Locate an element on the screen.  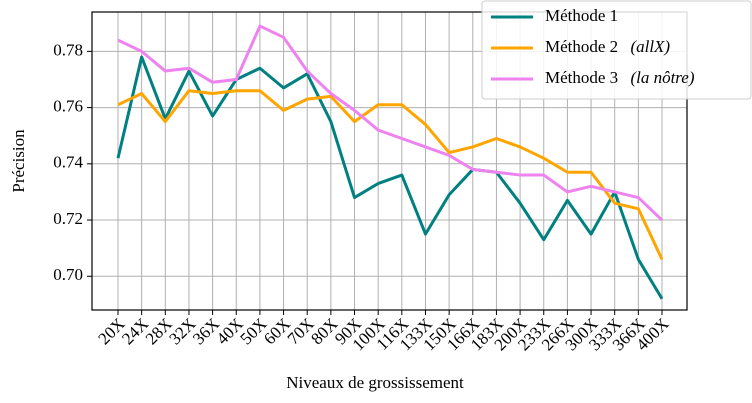
y-tick-label: 0.72 is located at coordinates (68, 218).